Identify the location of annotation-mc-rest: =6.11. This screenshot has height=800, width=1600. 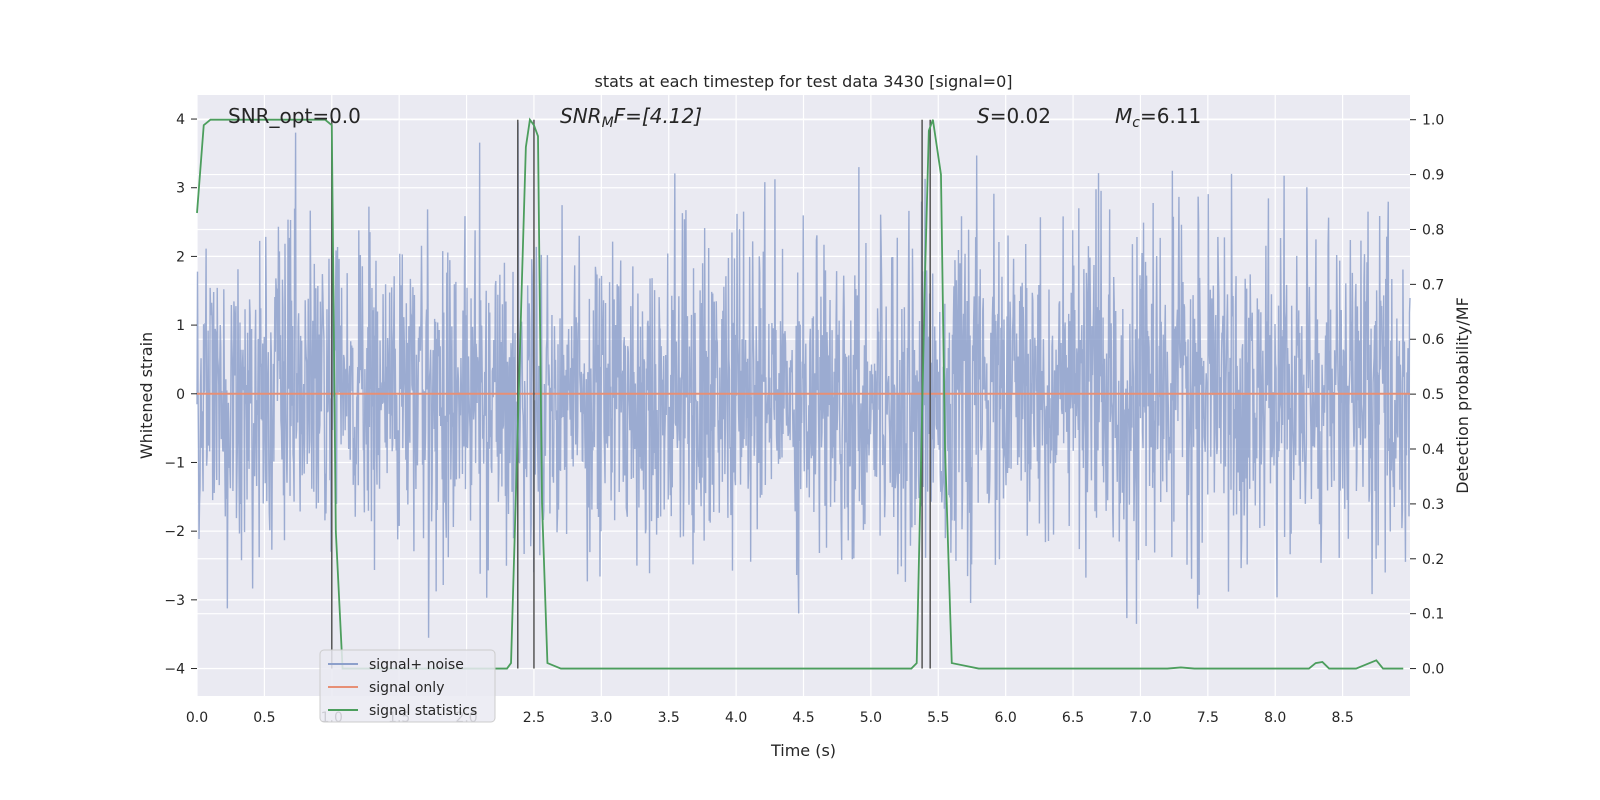
(1170, 116).